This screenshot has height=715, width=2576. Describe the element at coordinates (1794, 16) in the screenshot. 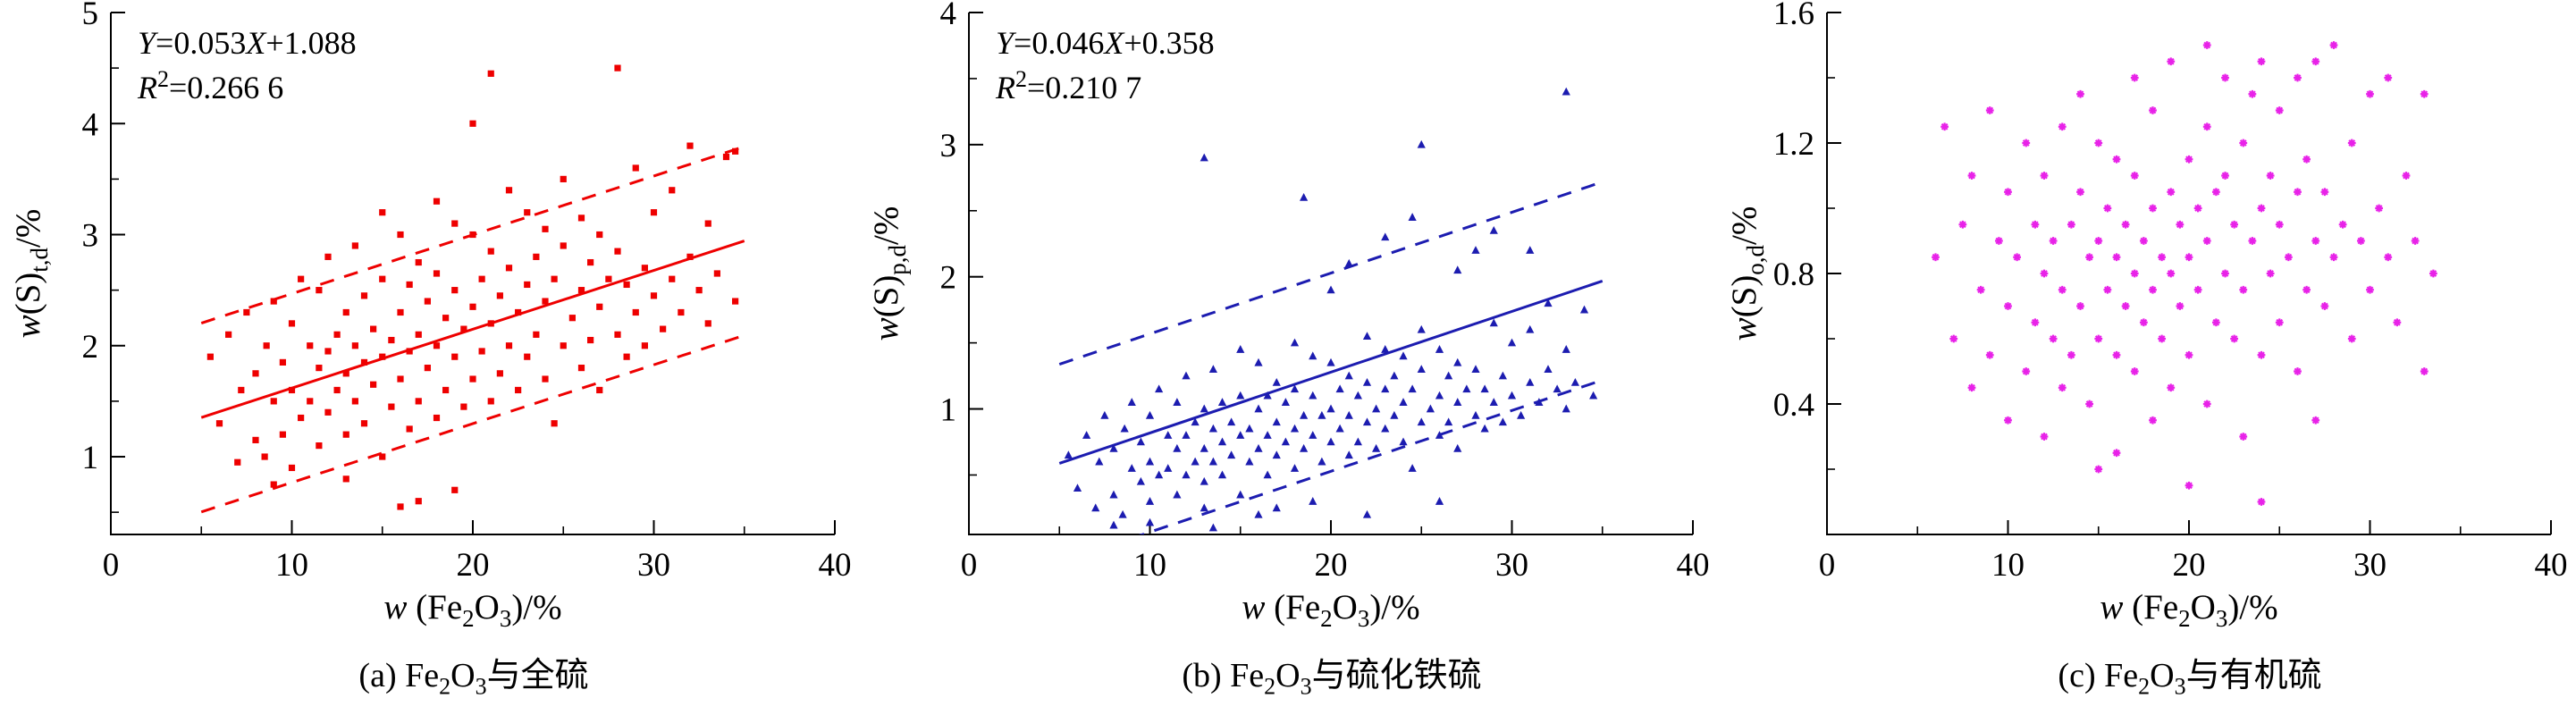

I see `y-tick-label: 1.6` at that location.